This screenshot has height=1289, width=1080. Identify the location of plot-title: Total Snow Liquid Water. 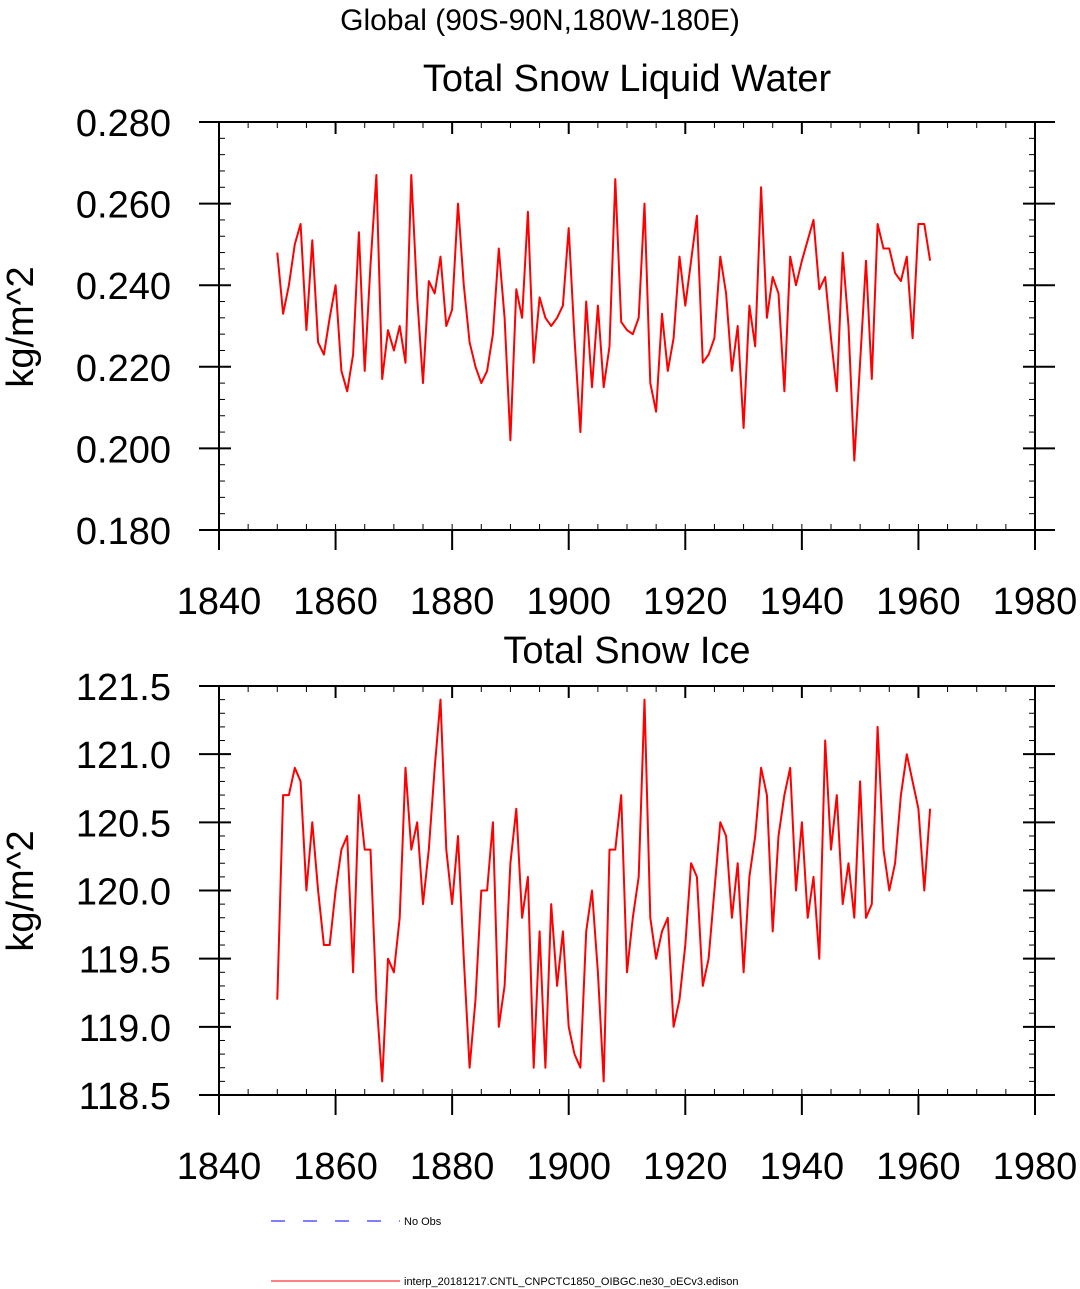
(627, 79).